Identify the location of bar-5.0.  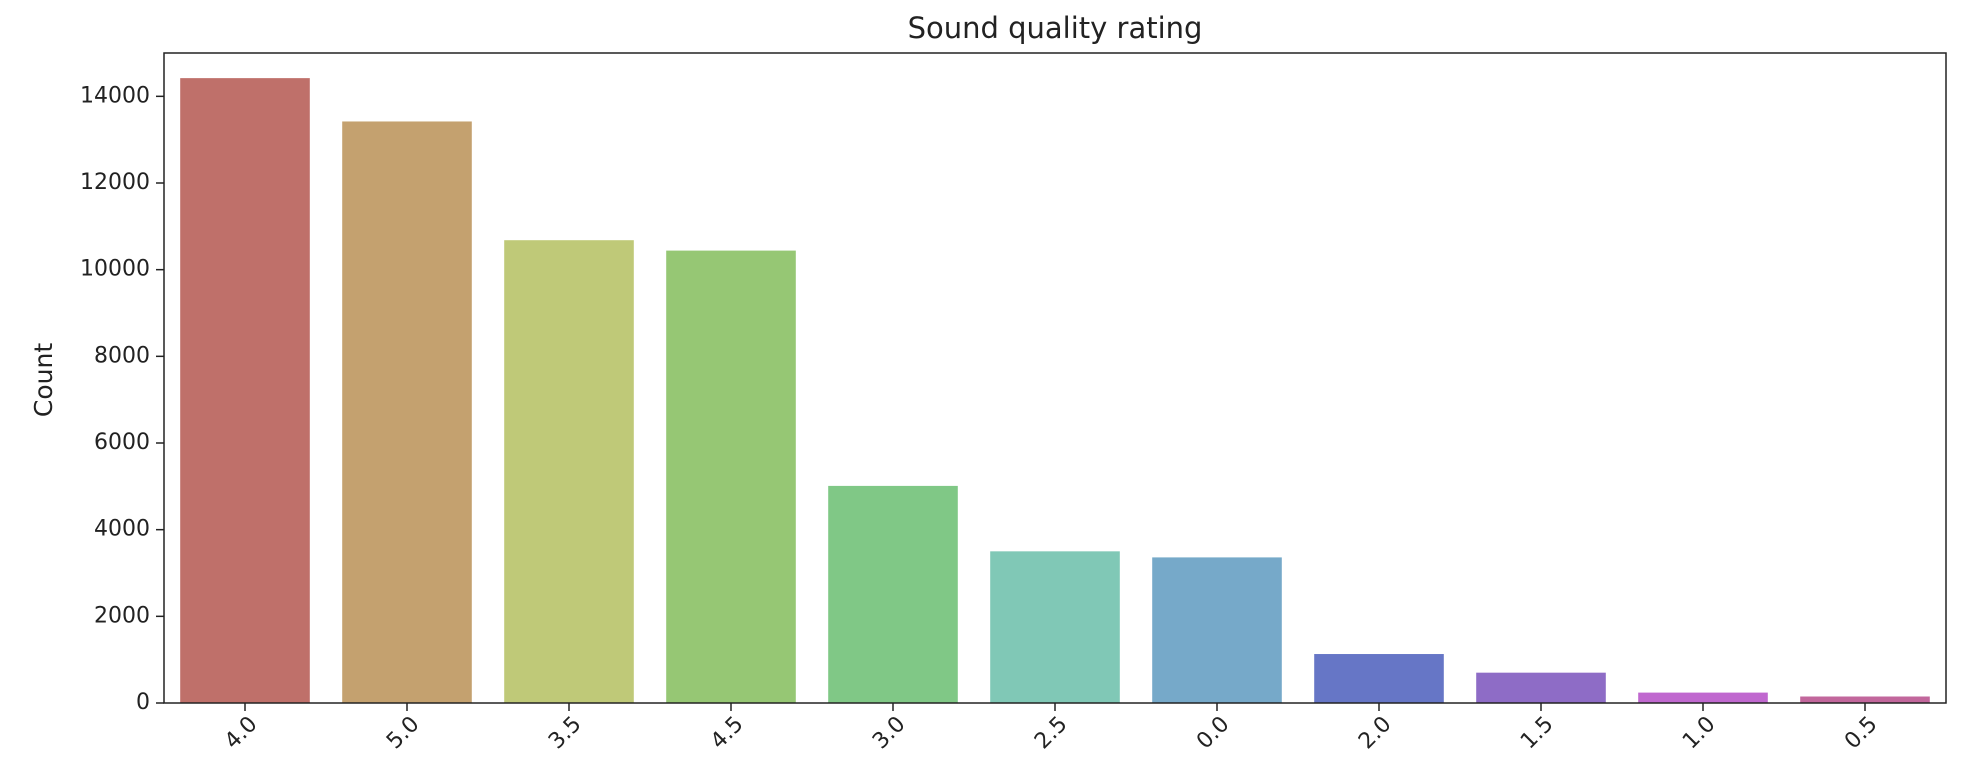
(407, 412).